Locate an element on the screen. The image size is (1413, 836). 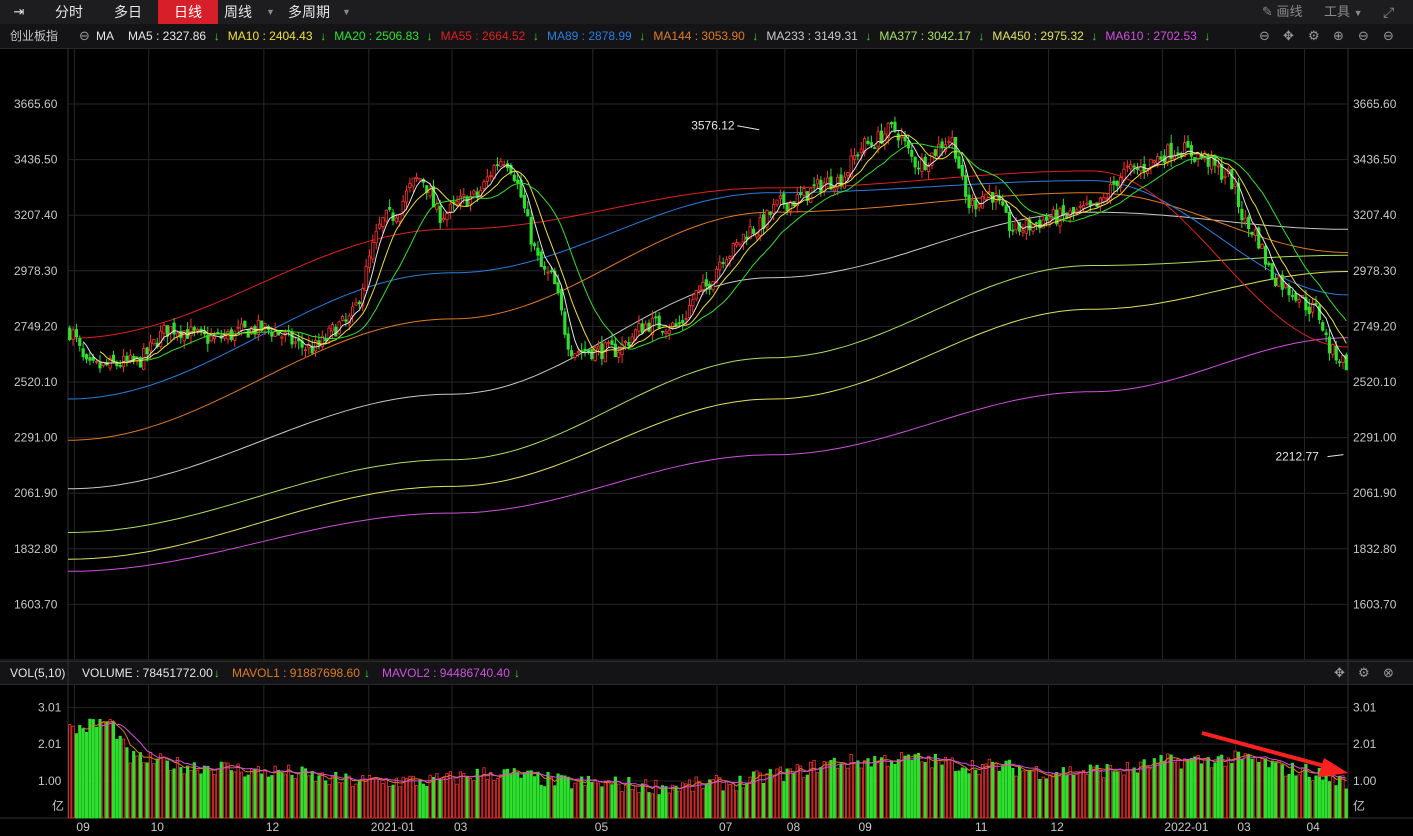
multi-period-dropdown-icon: ▼ is located at coordinates (346, 12).